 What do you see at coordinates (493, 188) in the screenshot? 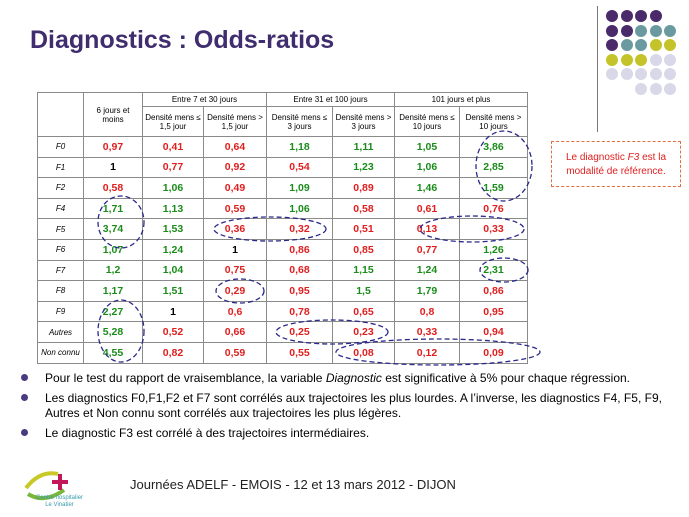
I see `odds-value-cell: 1,59` at bounding box center [493, 188].